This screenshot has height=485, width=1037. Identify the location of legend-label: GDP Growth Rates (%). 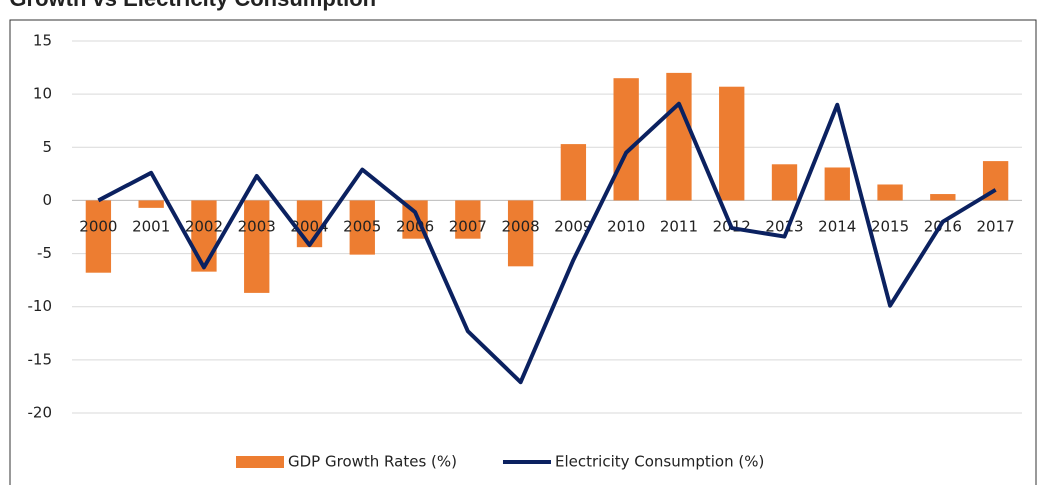
(372, 462).